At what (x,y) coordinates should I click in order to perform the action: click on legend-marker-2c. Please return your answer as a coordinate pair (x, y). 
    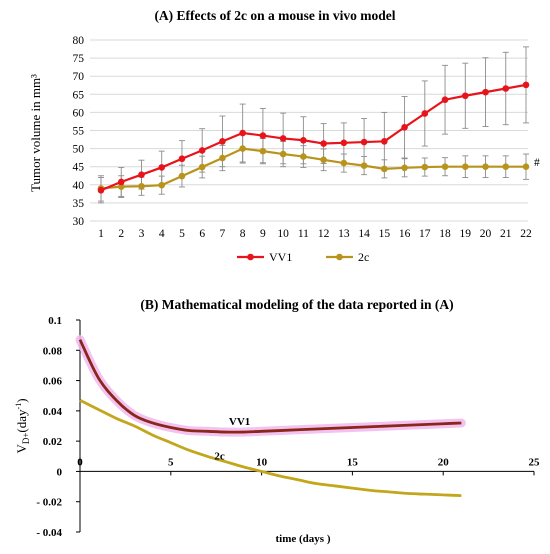
    Looking at the image, I should click on (339, 257).